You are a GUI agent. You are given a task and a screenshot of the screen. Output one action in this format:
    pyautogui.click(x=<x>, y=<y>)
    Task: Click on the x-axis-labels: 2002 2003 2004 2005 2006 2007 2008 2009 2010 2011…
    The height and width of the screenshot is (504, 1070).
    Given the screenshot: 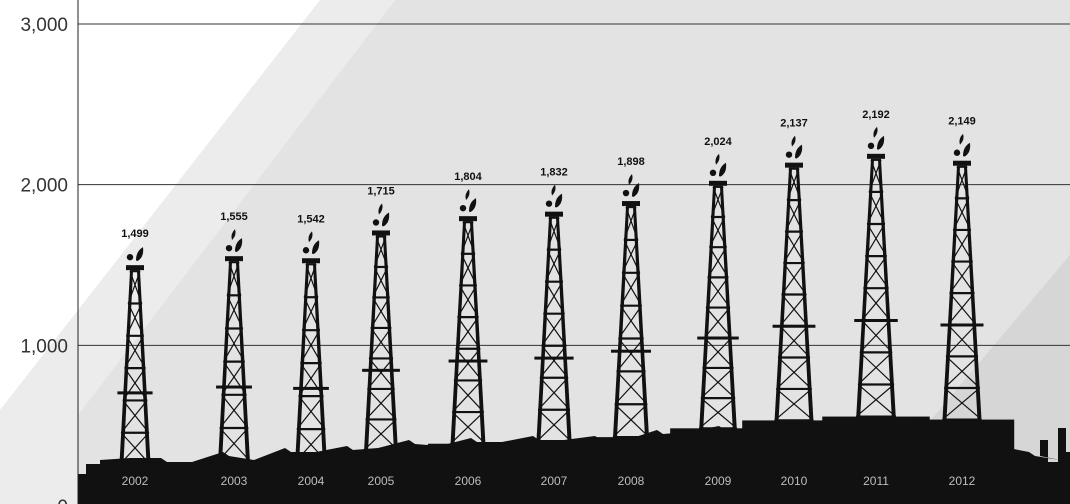 What is the action you would take?
    pyautogui.click(x=549, y=481)
    